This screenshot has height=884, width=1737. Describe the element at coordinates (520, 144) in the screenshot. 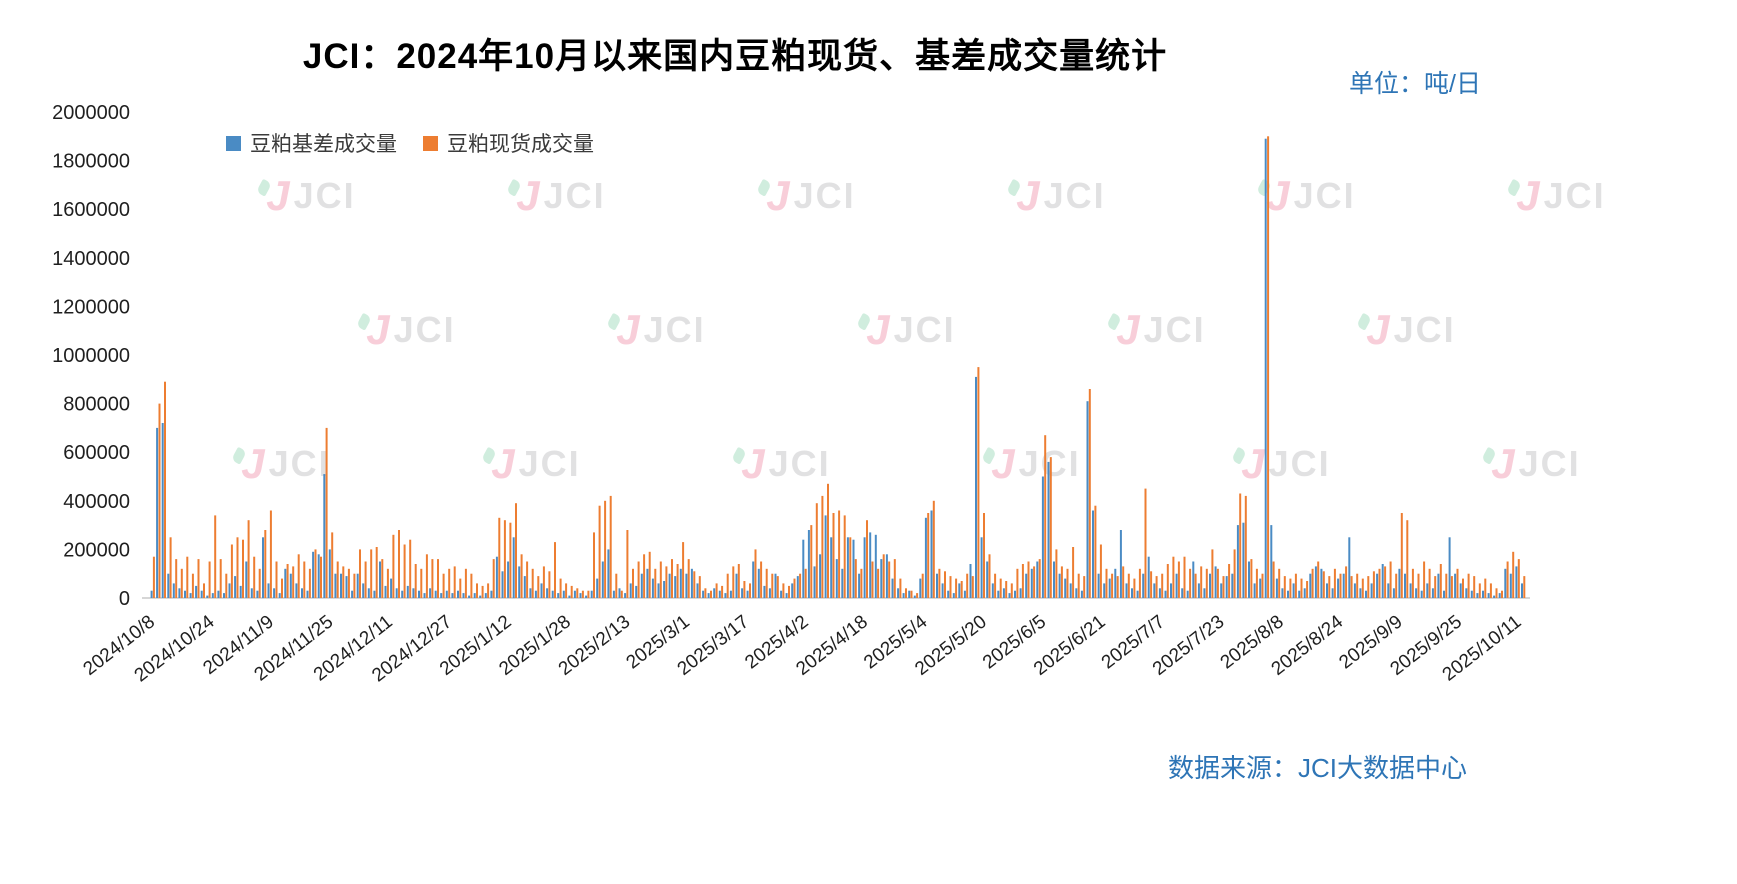

I see `legend-label-spot: 豆粕现货成交量` at that location.